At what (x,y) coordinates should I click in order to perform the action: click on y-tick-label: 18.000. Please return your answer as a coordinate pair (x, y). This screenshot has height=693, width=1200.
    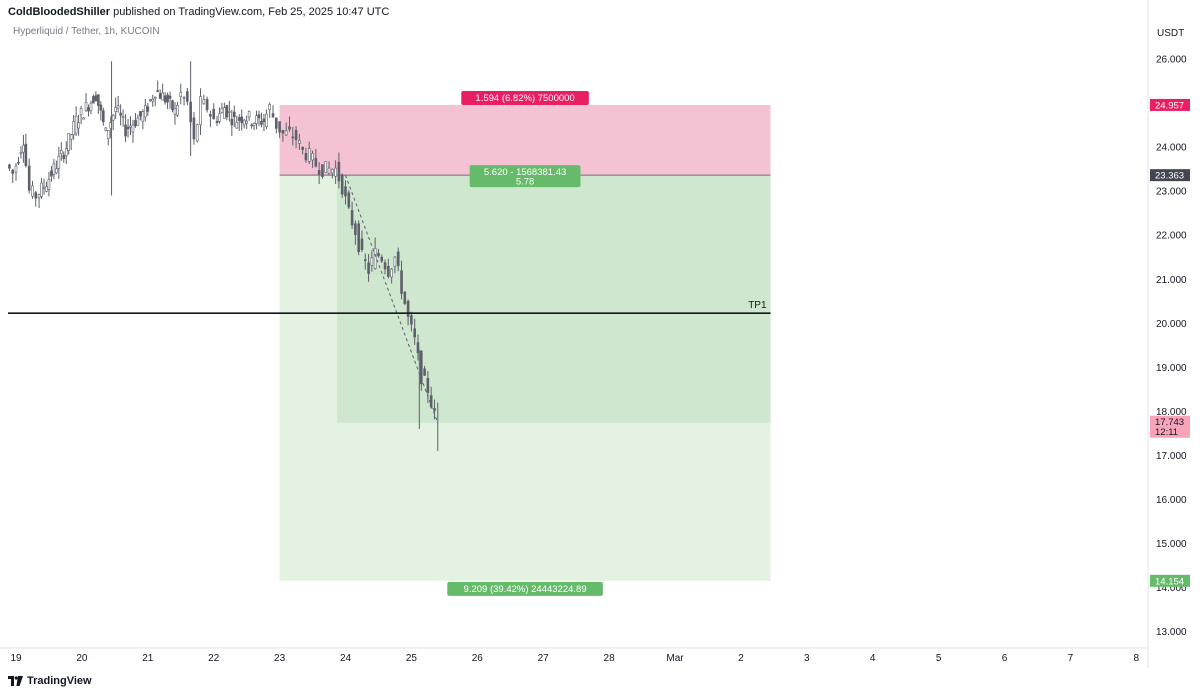
    Looking at the image, I should click on (1171, 412).